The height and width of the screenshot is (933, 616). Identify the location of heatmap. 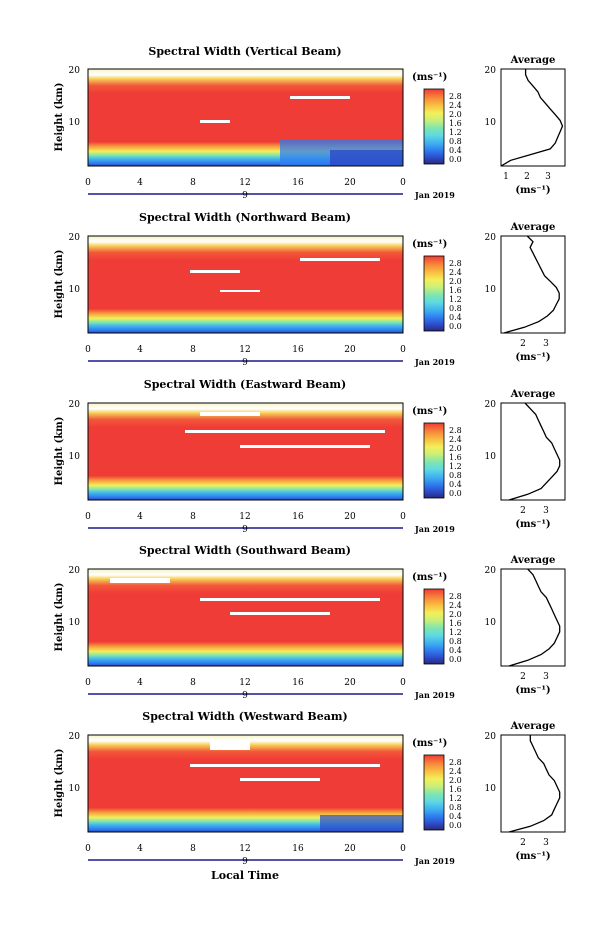
(245, 451).